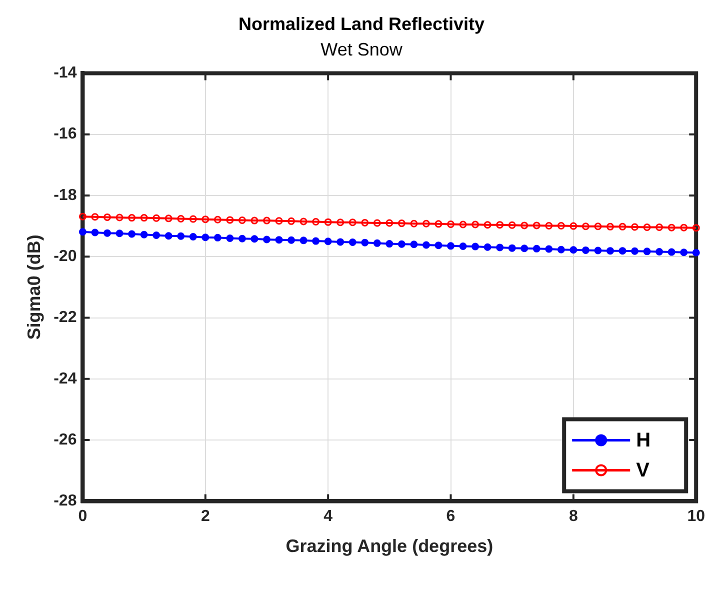 Image resolution: width=711 pixels, height=600 pixels. What do you see at coordinates (451, 517) in the screenshot?
I see `x-tick-label: 6` at bounding box center [451, 517].